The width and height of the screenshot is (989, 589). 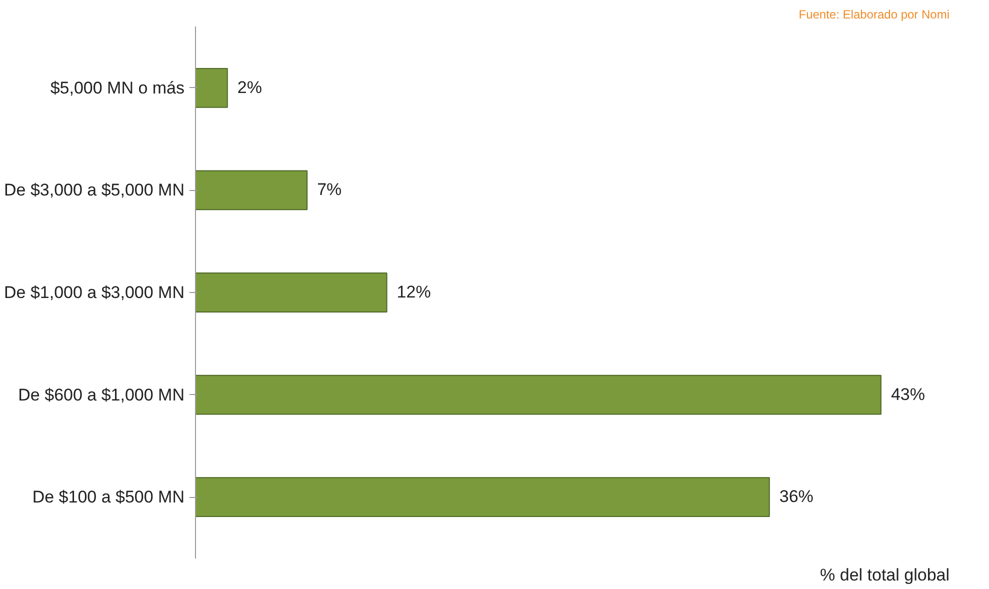 I want to click on data-label: 36%, so click(x=796, y=496).